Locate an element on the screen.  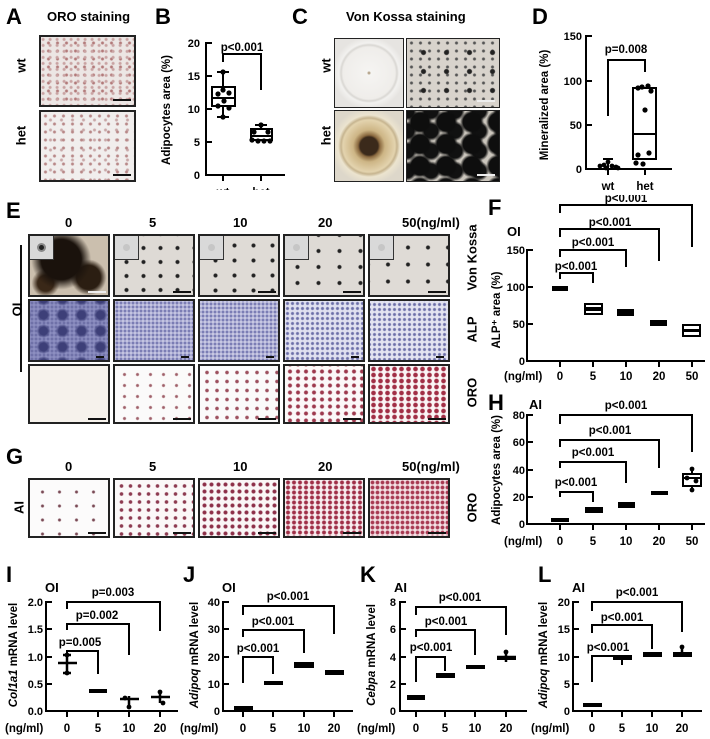
panel-label-e: E is located at coordinates (13, 210).